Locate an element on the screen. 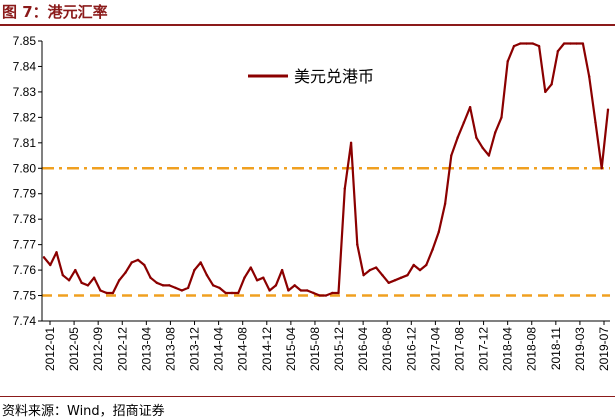  x-tick-label: 2013-12 is located at coordinates (195, 349).